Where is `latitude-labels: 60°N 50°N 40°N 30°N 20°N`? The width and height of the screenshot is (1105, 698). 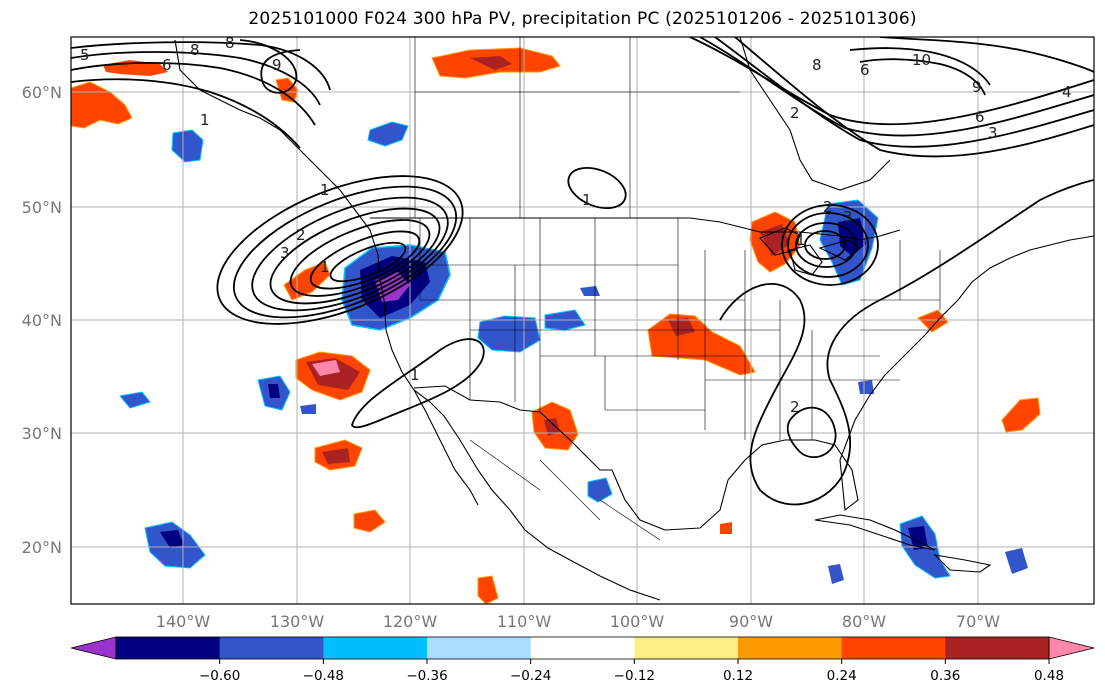 latitude-labels: 60°N 50°N 40°N 30°N 20°N is located at coordinates (42, 320).